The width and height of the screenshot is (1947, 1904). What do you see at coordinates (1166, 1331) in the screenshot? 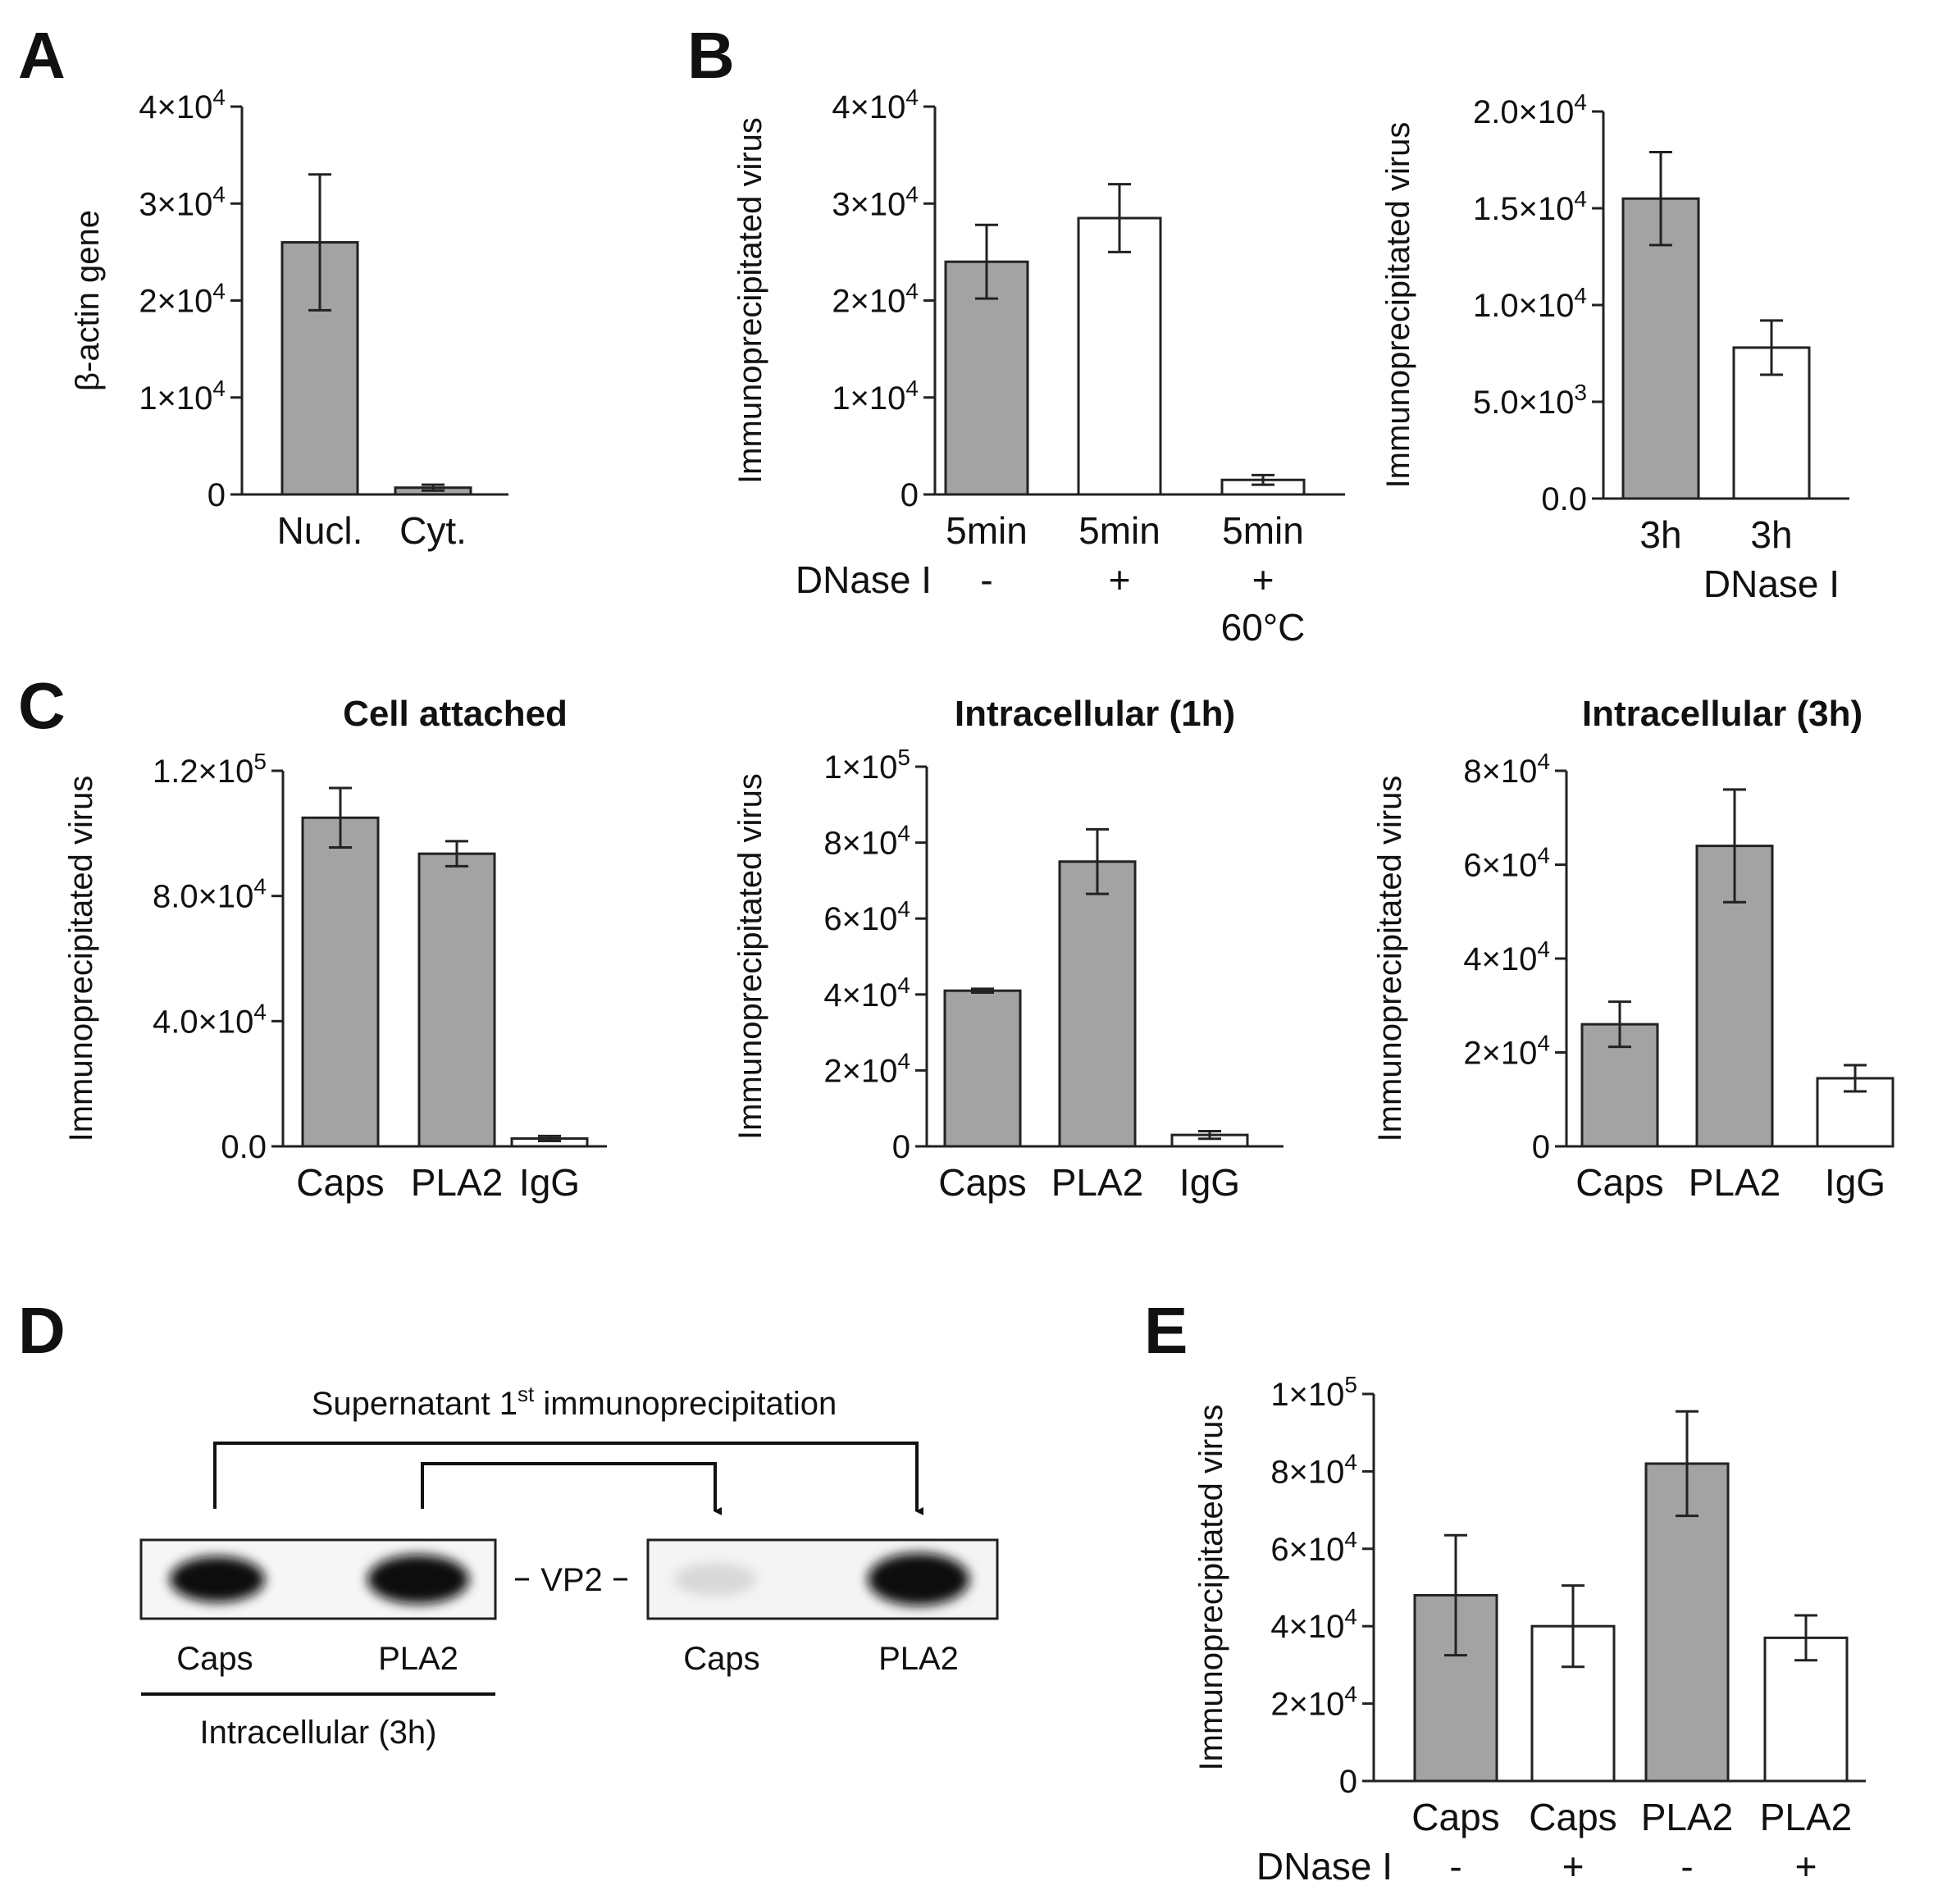
I see `panel-letter-e: E` at bounding box center [1166, 1331].